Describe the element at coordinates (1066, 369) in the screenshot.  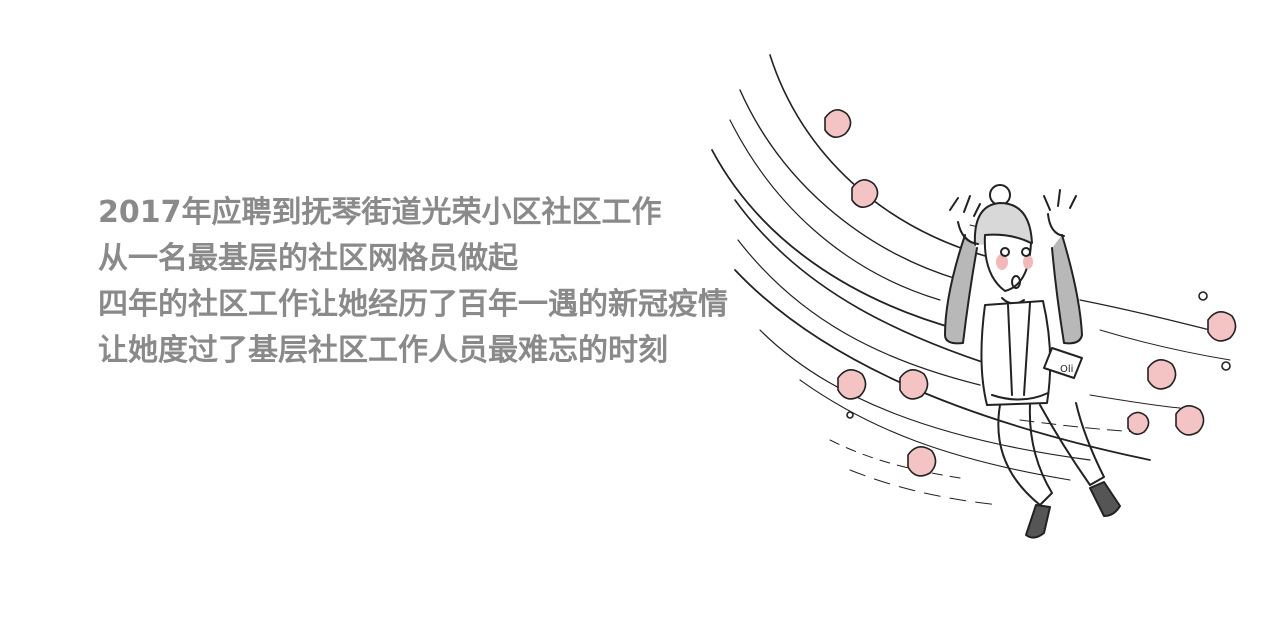
I see `badge-text: Oli` at that location.